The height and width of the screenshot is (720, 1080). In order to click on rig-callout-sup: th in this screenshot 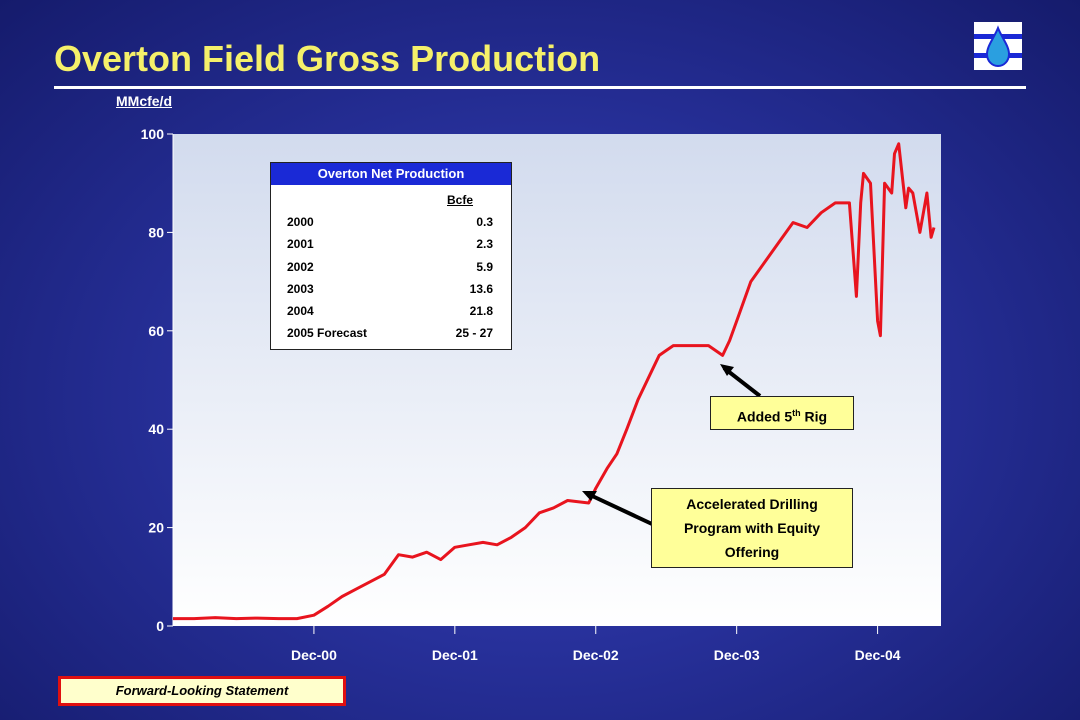, I will do `click(796, 413)`.